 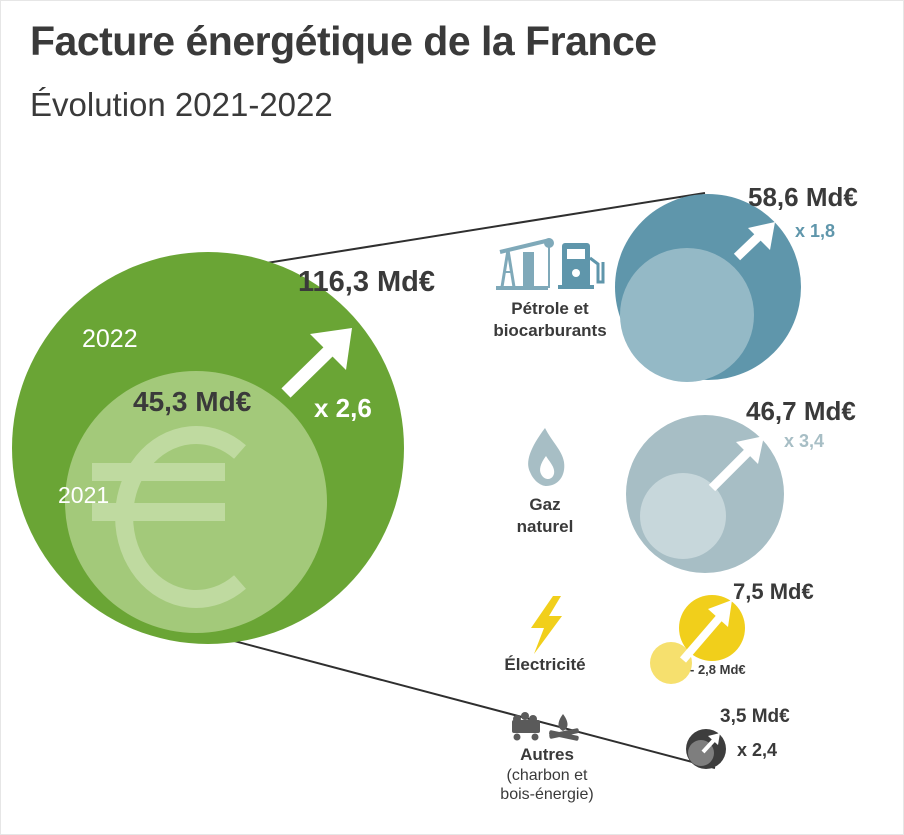 I want to click on electricite-value: 7,5 Md€, so click(x=773, y=591).